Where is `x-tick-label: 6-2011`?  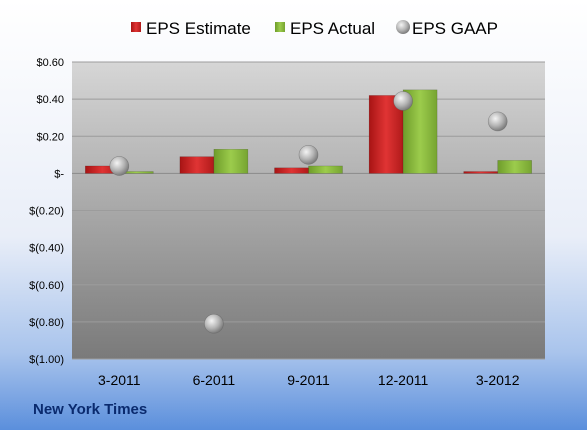
x-tick-label: 6-2011 is located at coordinates (214, 380).